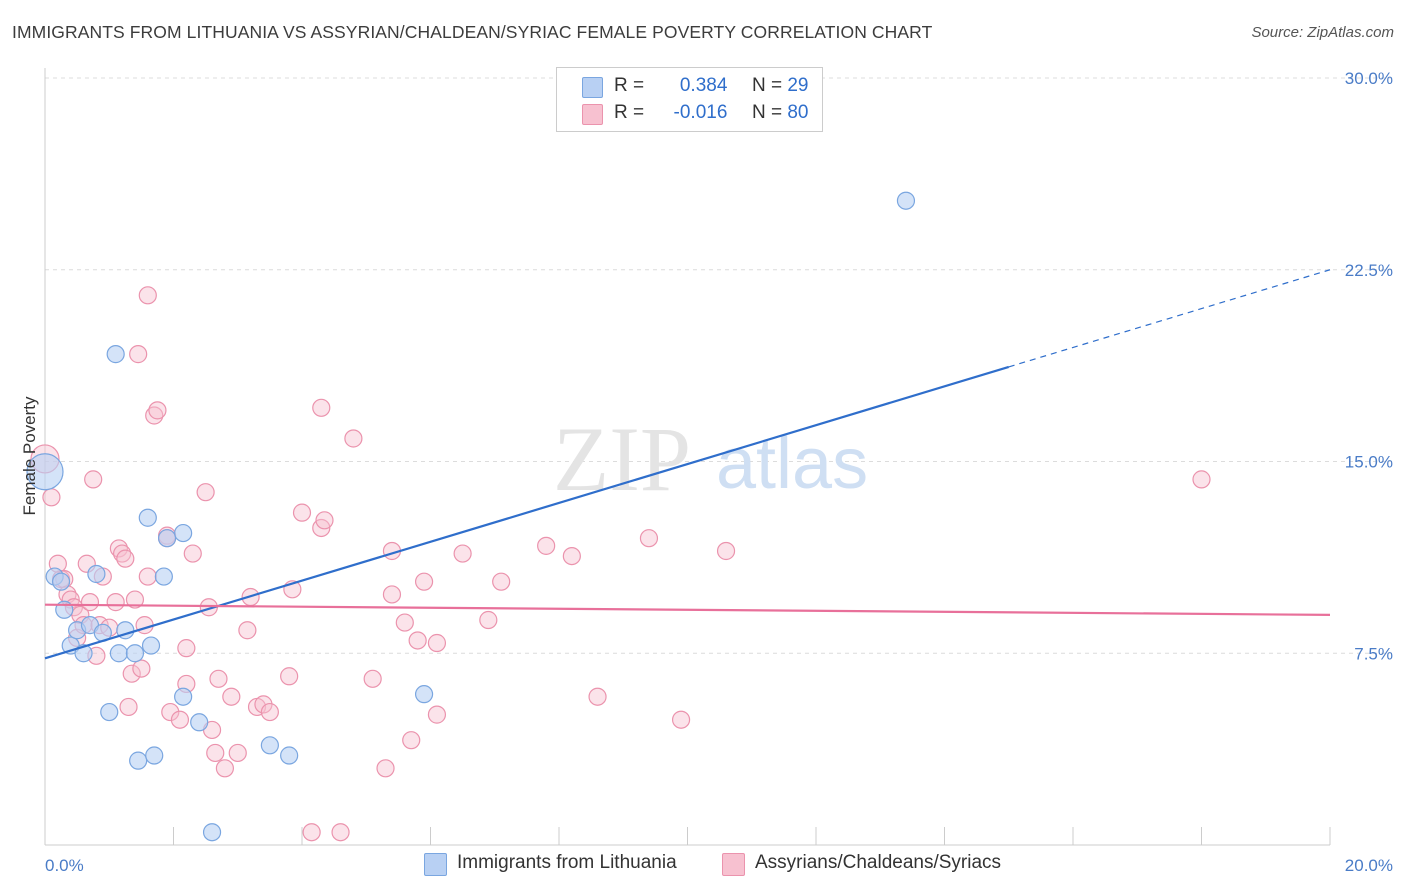  What do you see at coordinates (687, 609) in the screenshot?
I see `trend-line-assyrians` at bounding box center [687, 609].